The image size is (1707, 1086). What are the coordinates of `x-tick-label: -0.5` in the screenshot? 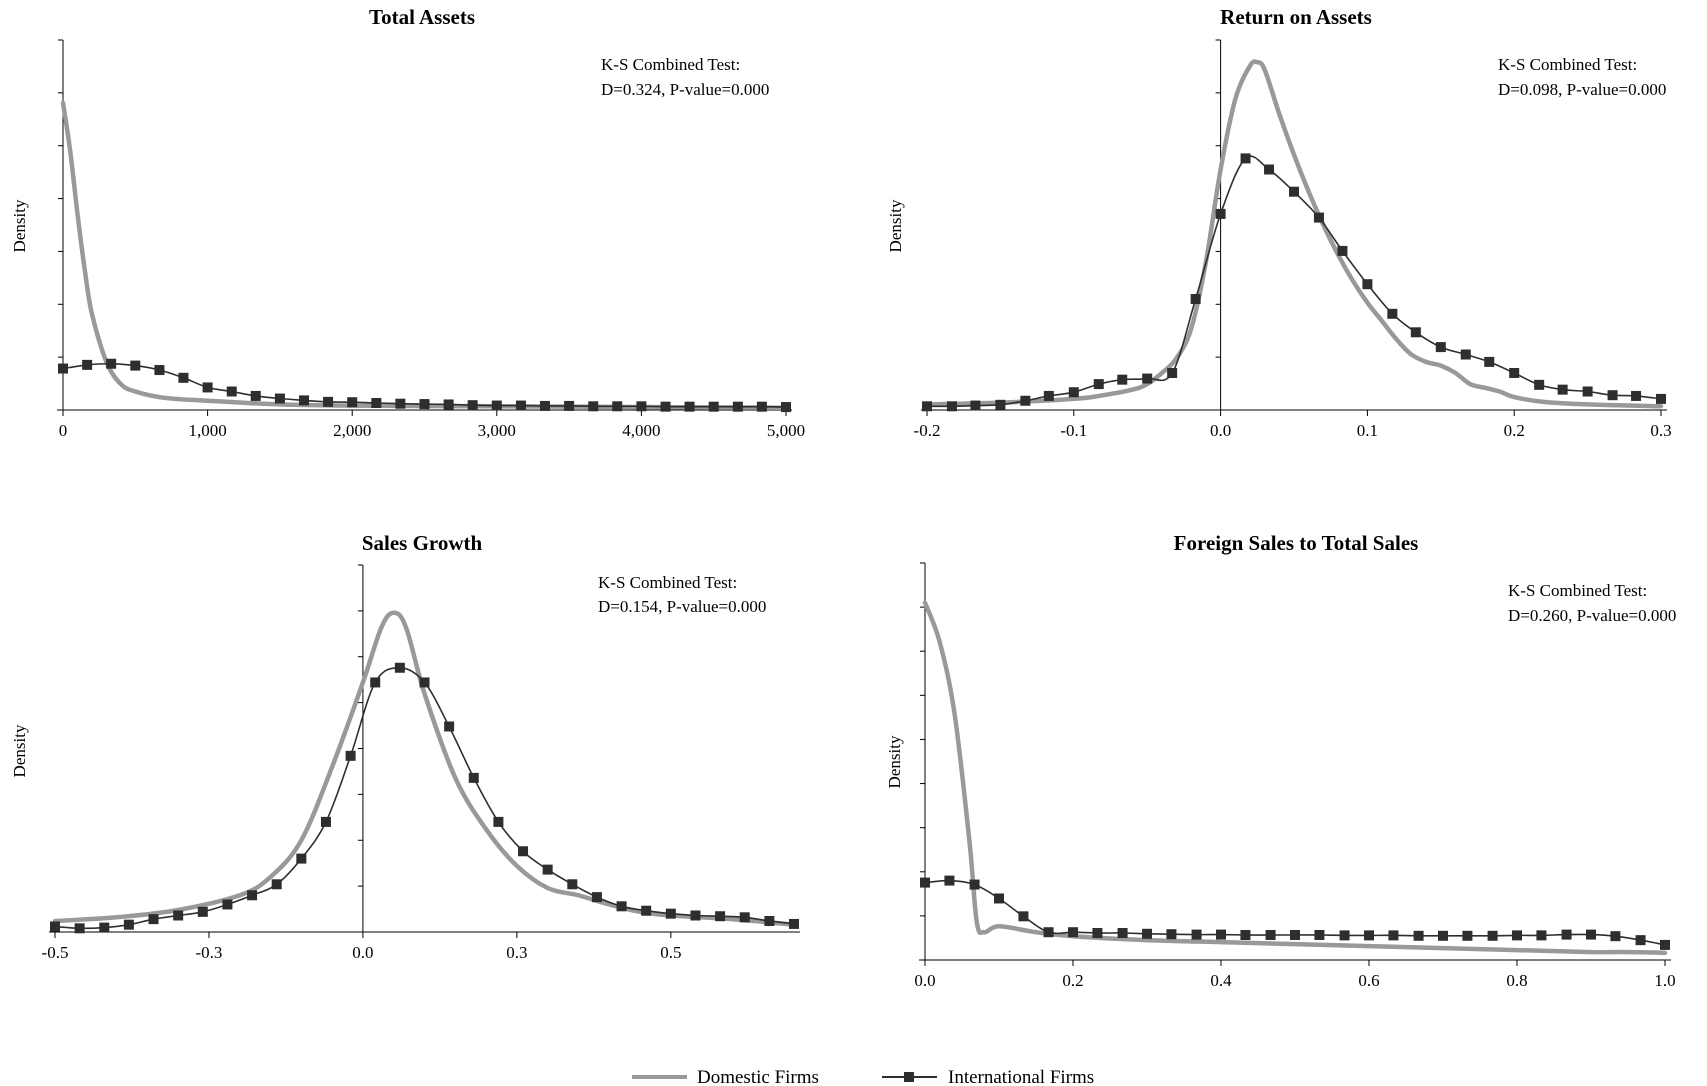 It's located at (55, 952).